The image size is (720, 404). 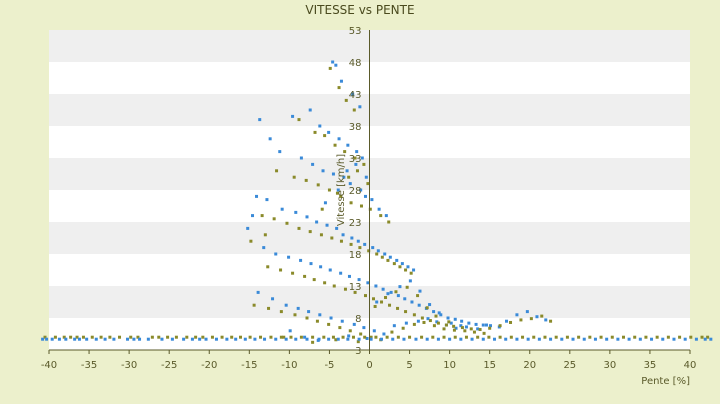 I want to click on y-tick-label: 28, so click(x=355, y=191).